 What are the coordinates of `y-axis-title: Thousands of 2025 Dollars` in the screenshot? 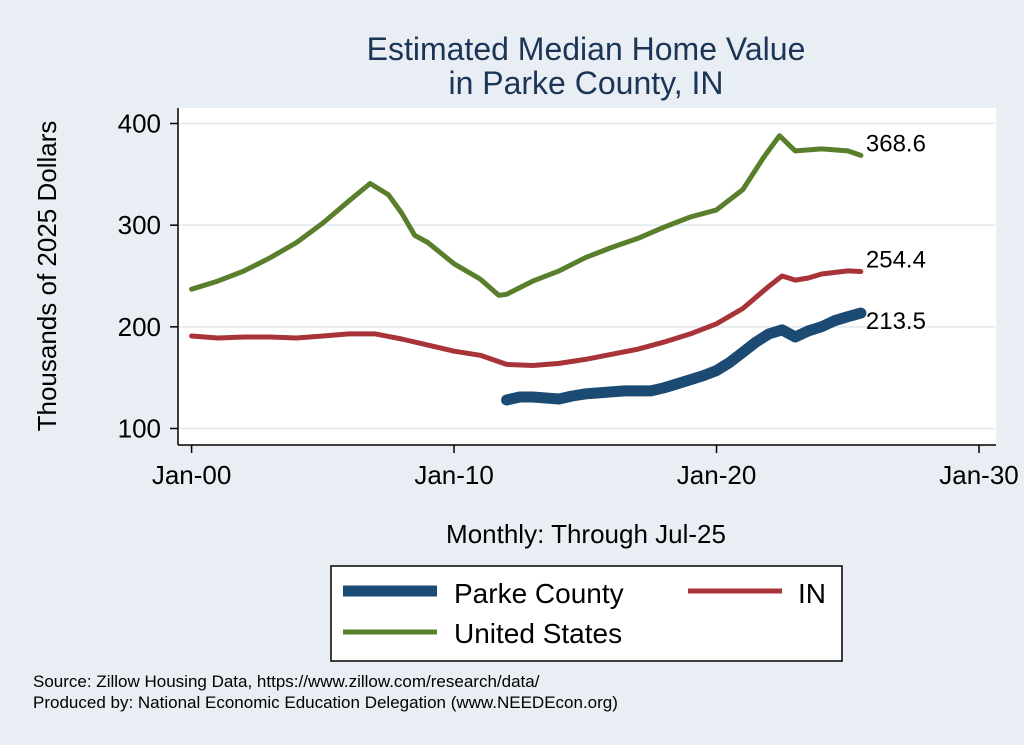 It's located at (47, 276).